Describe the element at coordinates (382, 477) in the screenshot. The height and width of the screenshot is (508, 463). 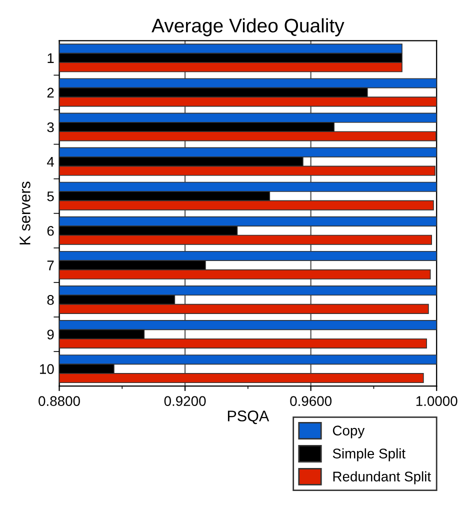
I see `legend-label: Redundant Split` at that location.